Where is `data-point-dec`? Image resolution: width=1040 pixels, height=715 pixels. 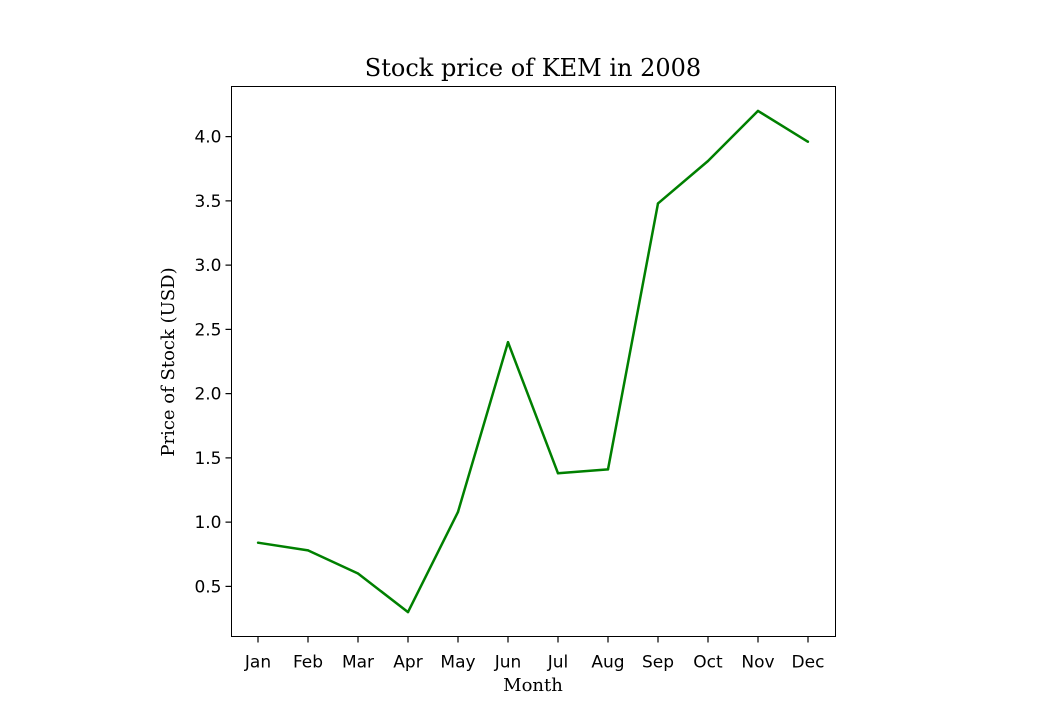
data-point-dec is located at coordinates (808, 141).